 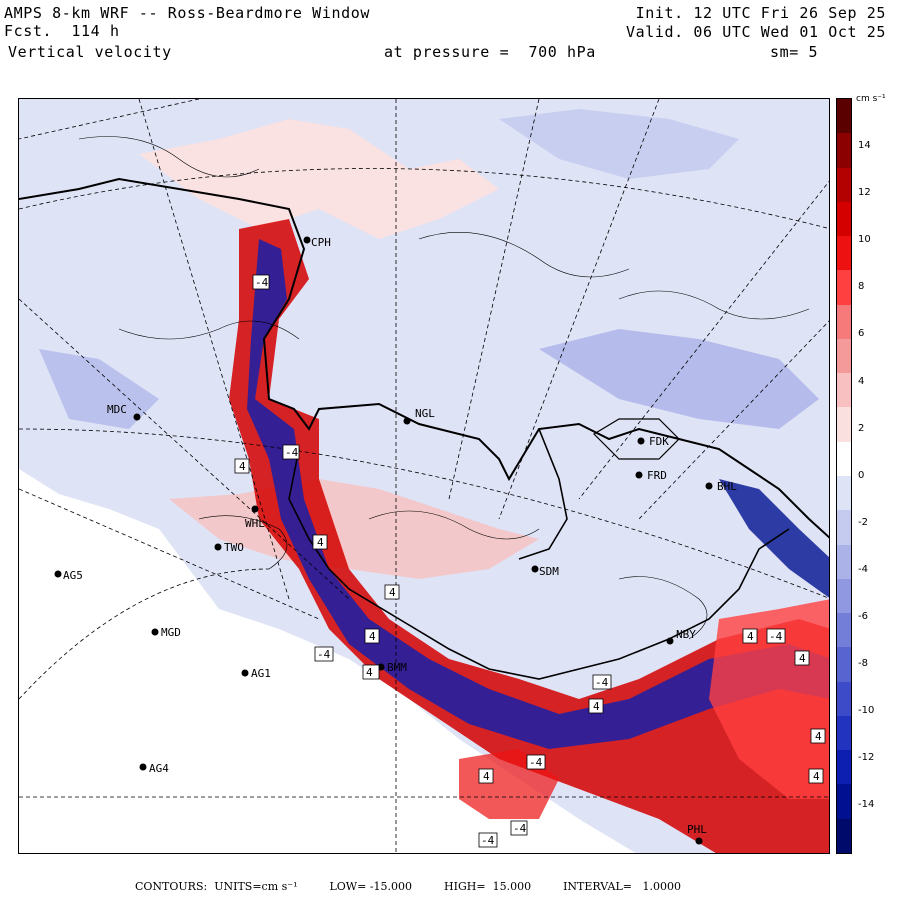 What do you see at coordinates (769, 699) in the screenshot?
I see `east-red-cluster` at bounding box center [769, 699].